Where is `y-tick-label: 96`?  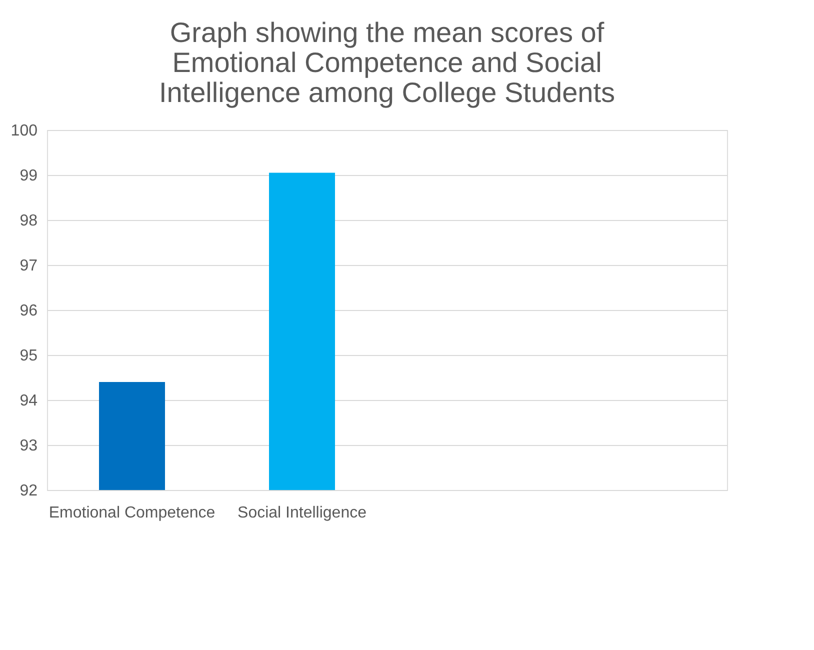
y-tick-label: 96 is located at coordinates (29, 311).